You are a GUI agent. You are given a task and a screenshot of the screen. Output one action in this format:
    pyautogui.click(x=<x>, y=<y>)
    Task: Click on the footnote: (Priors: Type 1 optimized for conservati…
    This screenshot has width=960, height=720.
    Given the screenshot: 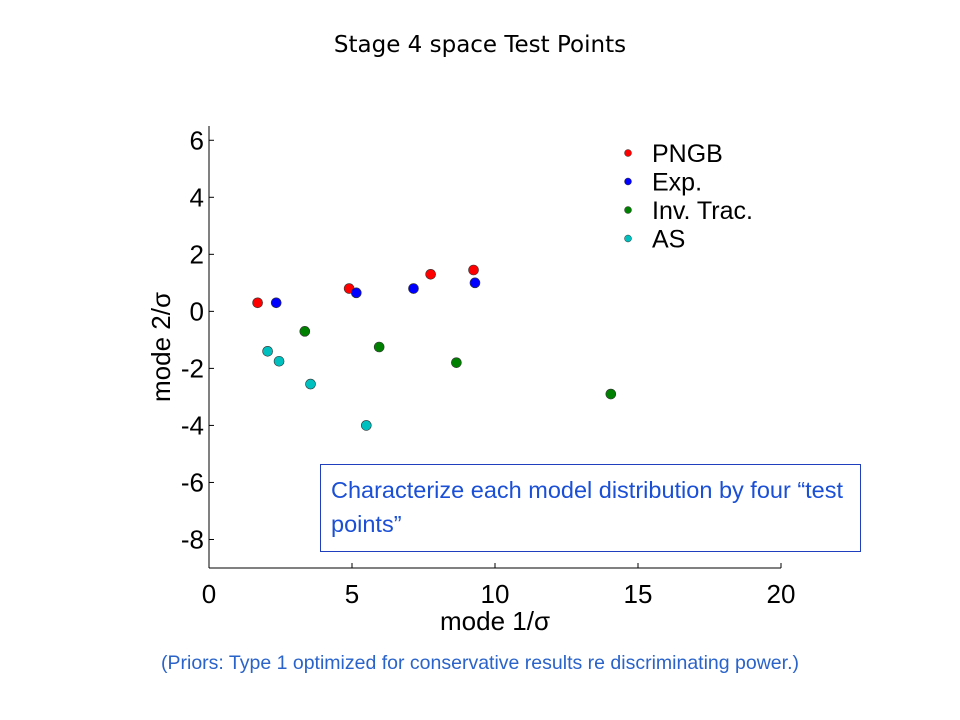 What is the action you would take?
    pyautogui.click(x=480, y=663)
    